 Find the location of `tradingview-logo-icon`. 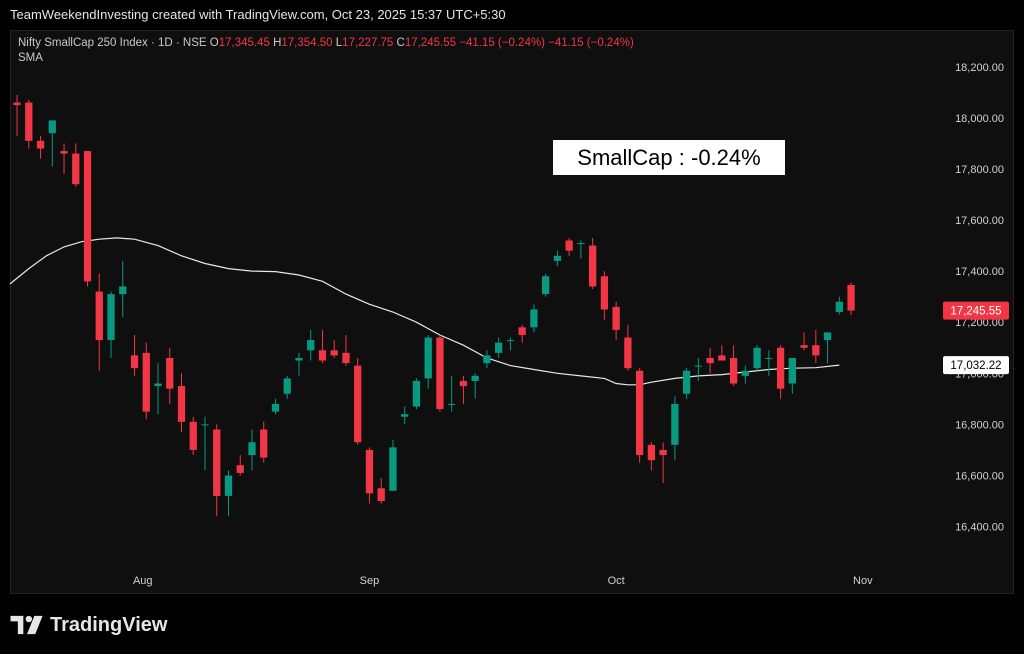

tradingview-logo-icon is located at coordinates (26, 625).